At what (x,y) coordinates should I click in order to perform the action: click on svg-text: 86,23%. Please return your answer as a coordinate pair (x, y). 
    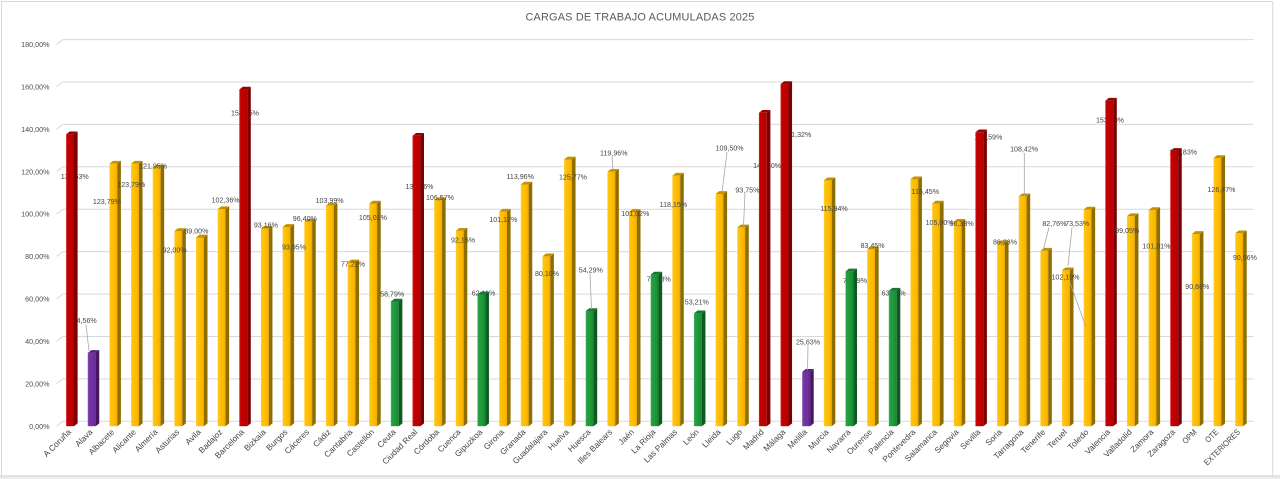
    Looking at the image, I should click on (1005, 243).